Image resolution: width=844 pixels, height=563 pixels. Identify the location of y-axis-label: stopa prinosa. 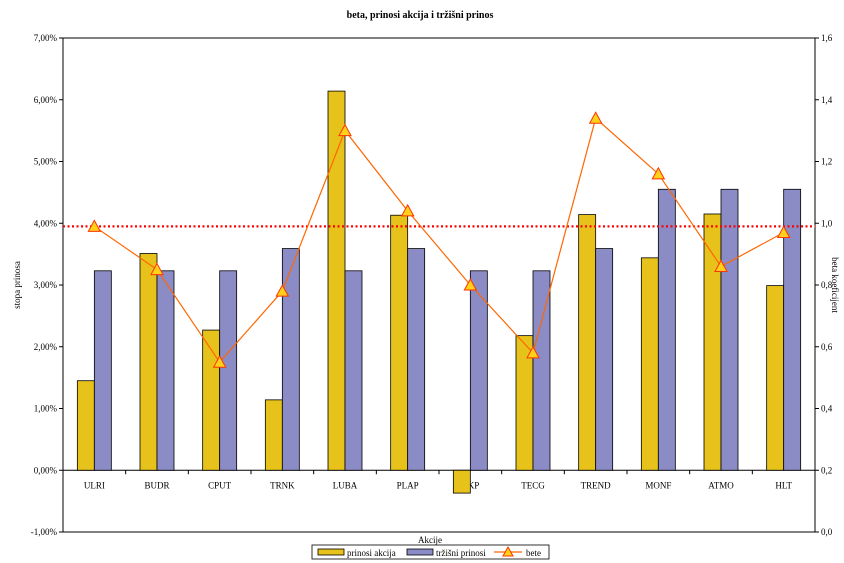
(17, 285).